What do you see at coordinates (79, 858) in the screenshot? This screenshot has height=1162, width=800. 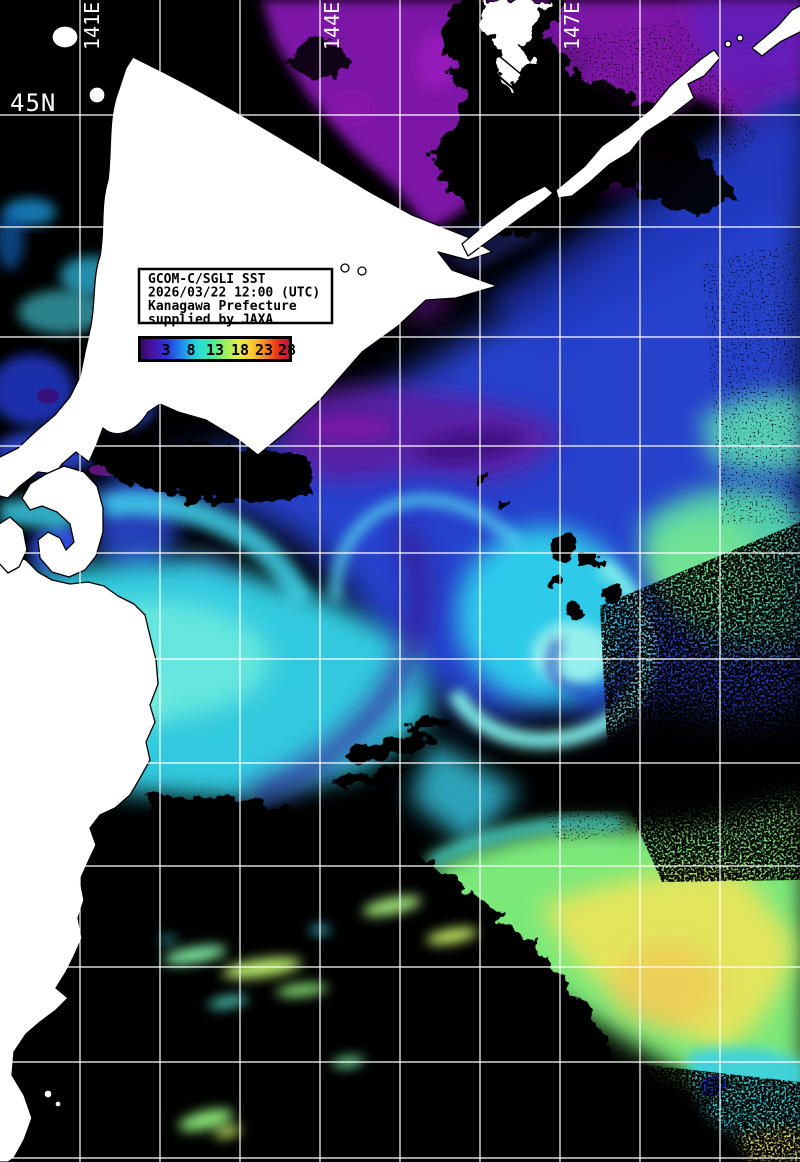 I see `honshu-landmass` at bounding box center [79, 858].